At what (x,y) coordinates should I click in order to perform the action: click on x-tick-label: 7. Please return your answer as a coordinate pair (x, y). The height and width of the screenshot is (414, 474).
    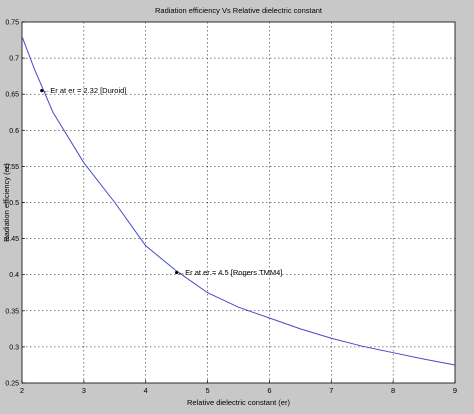
    Looking at the image, I should click on (331, 390).